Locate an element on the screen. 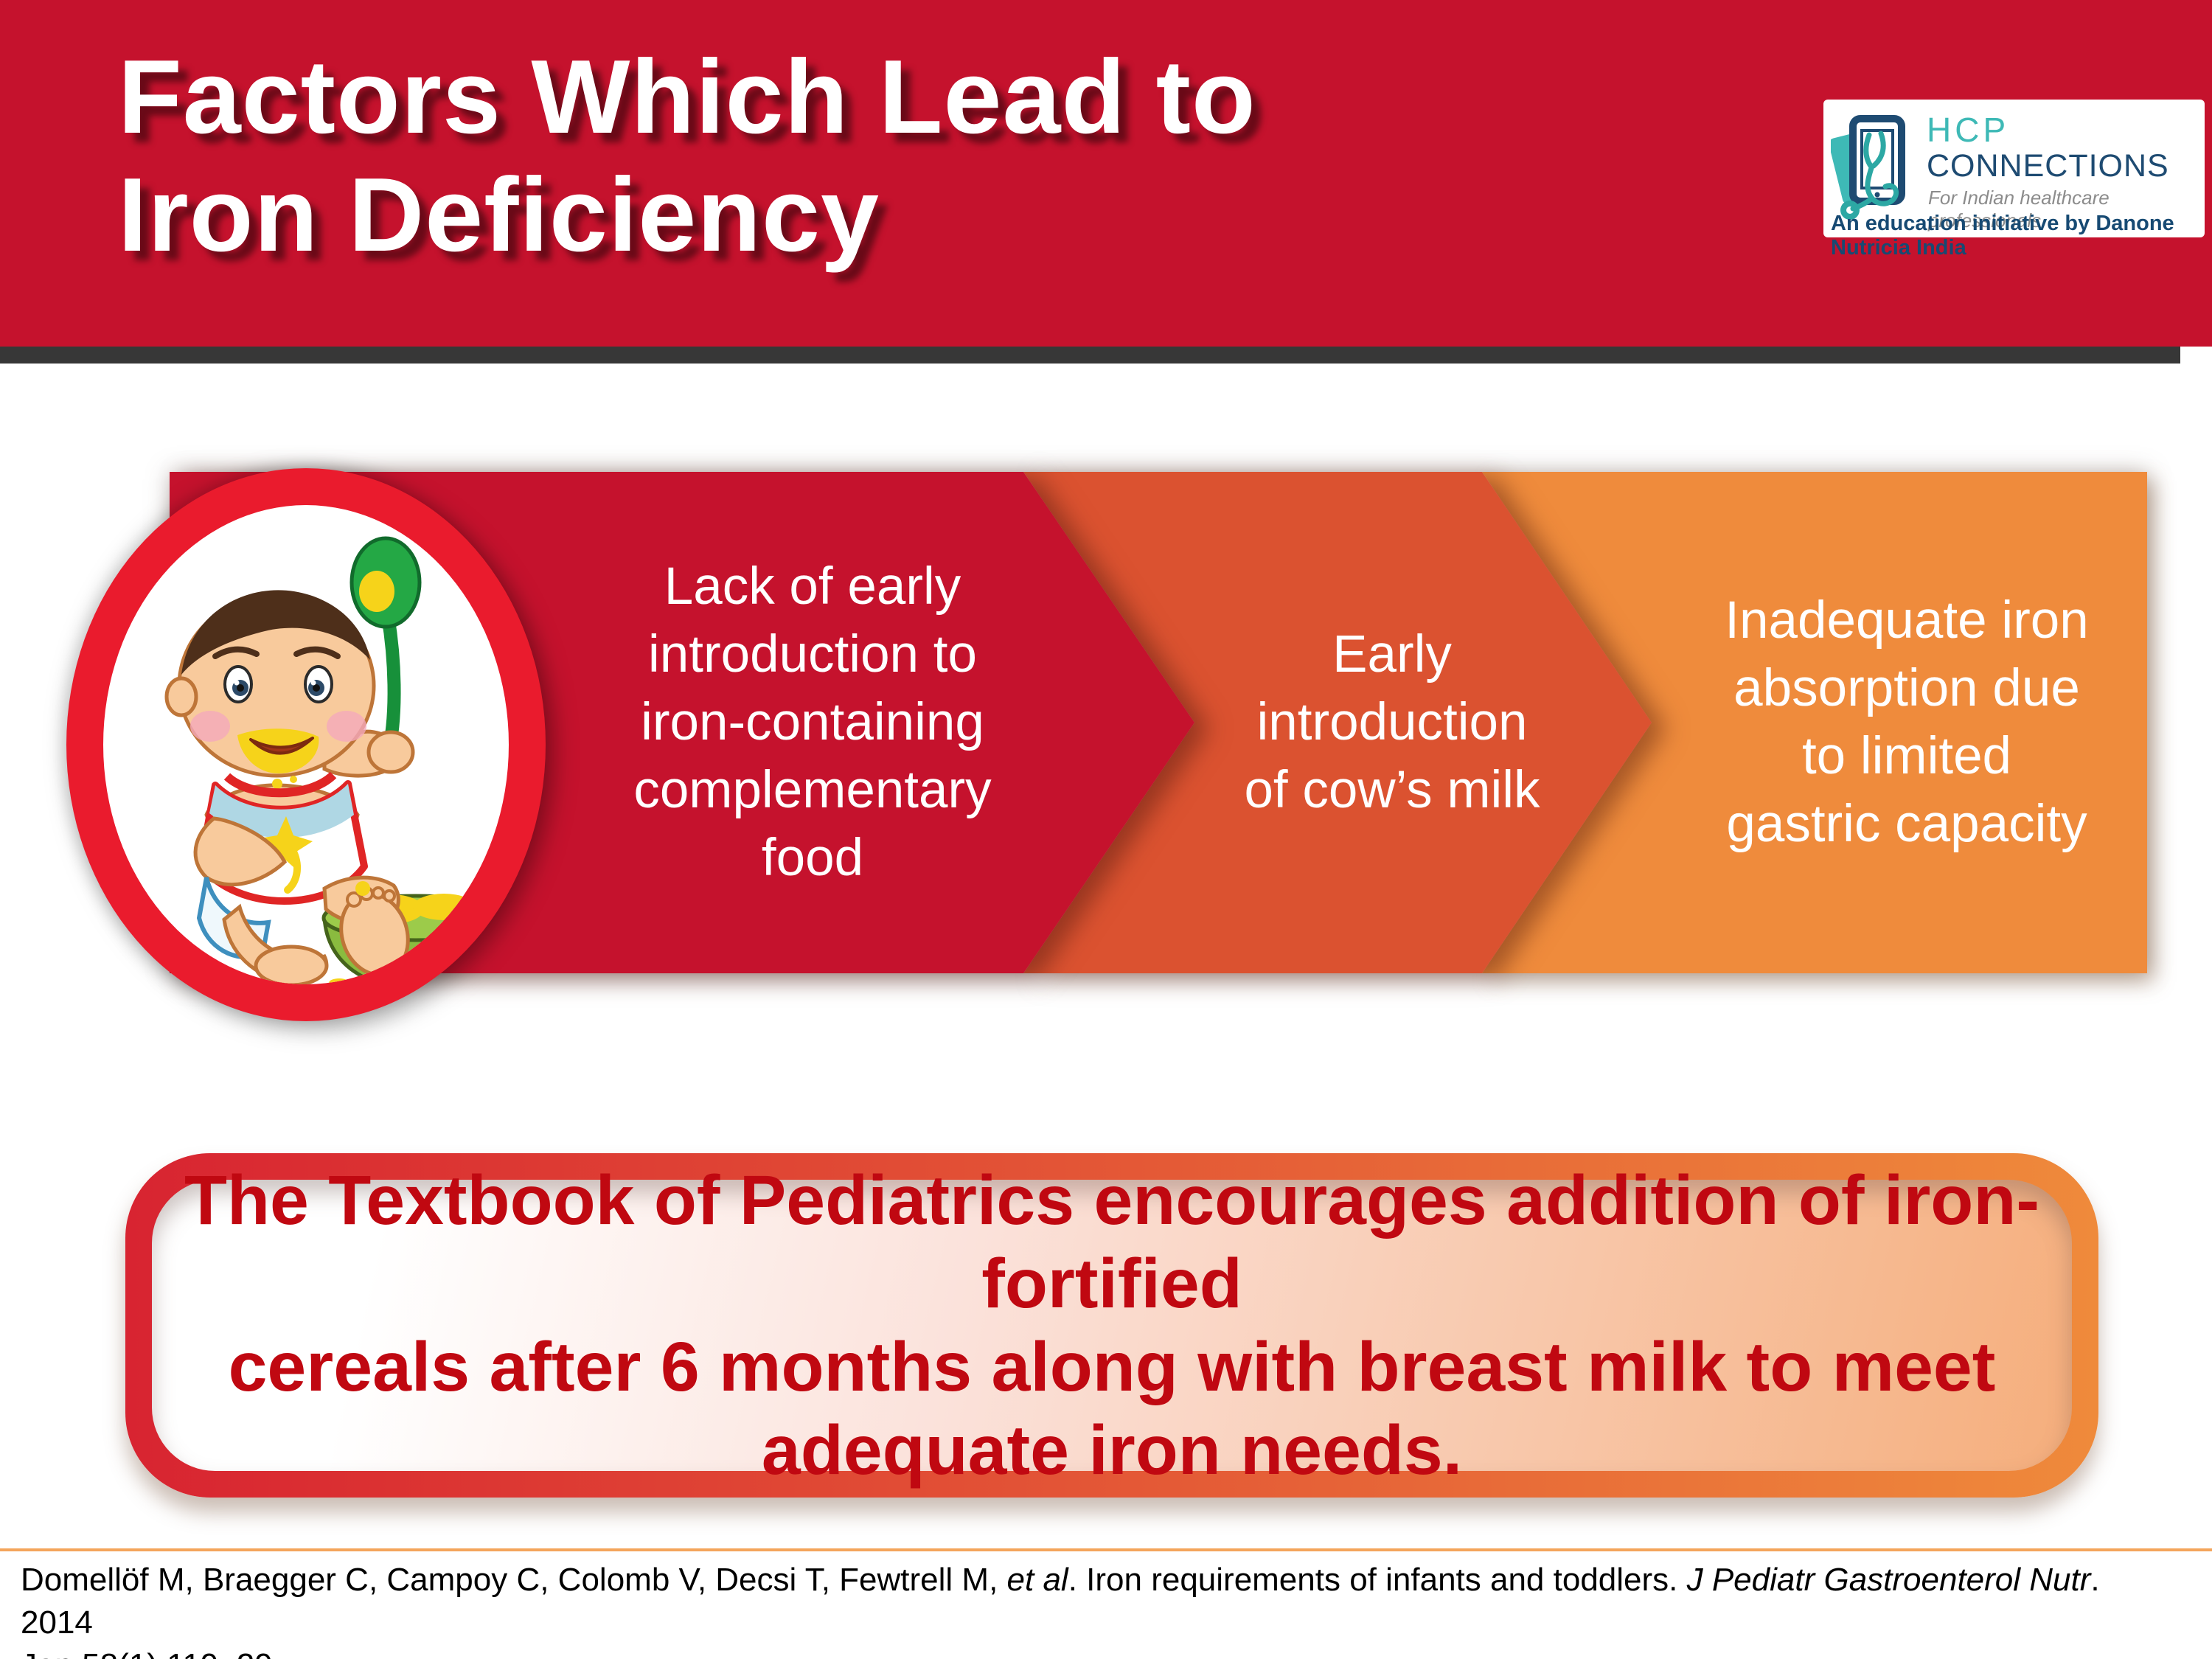 The height and width of the screenshot is (1659, 2212). flow-step-2-label: Early introduction of cow’s milk is located at coordinates (1392, 722).